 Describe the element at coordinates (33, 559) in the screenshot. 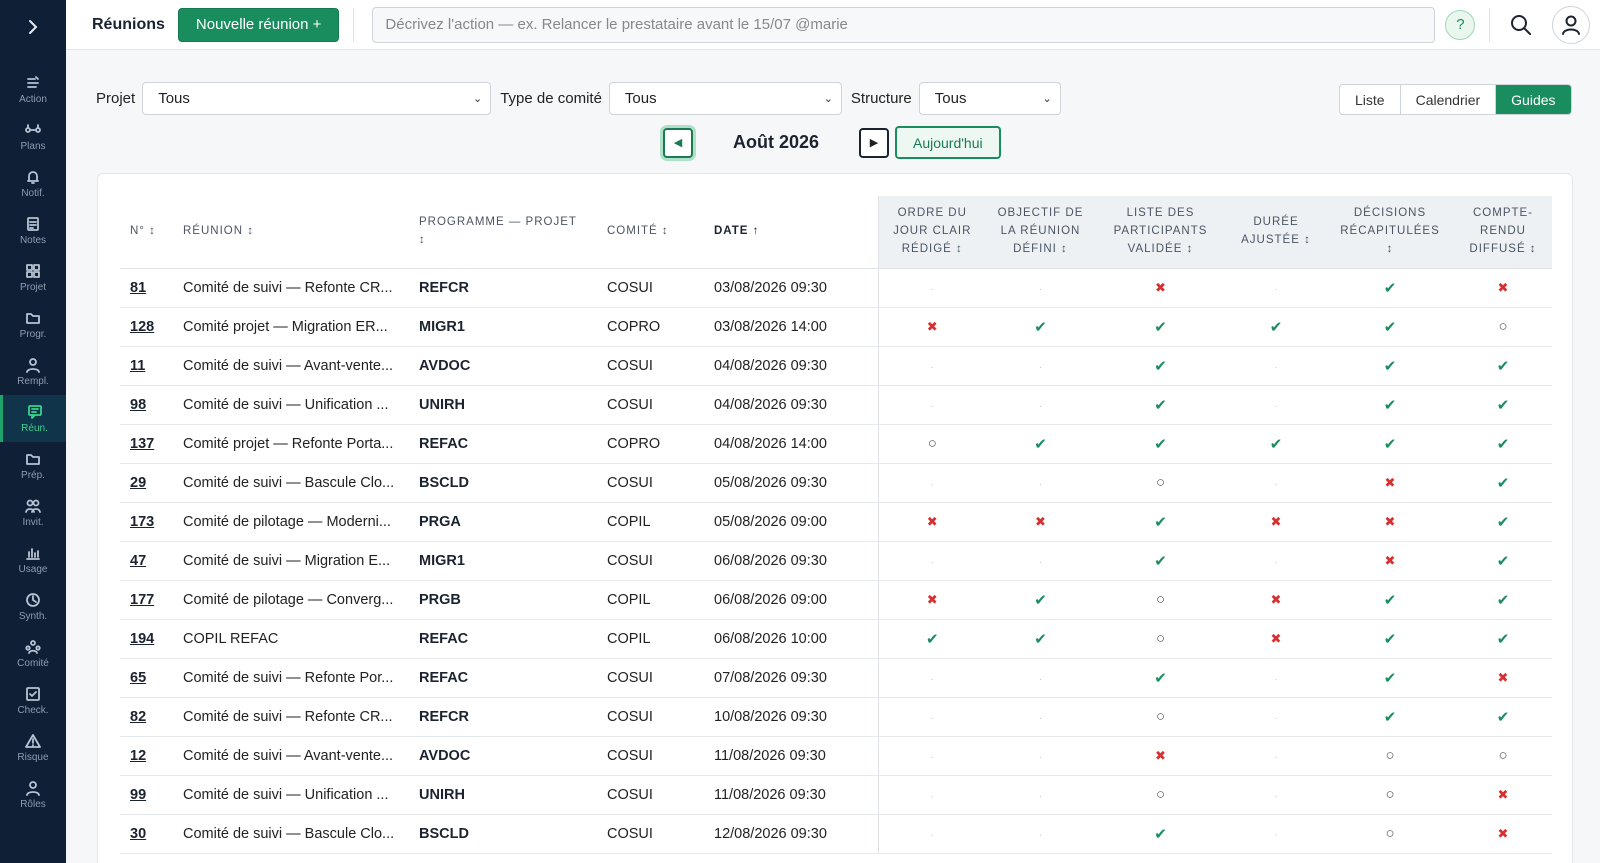

I see `sidebar-item-usage: Usage` at that location.